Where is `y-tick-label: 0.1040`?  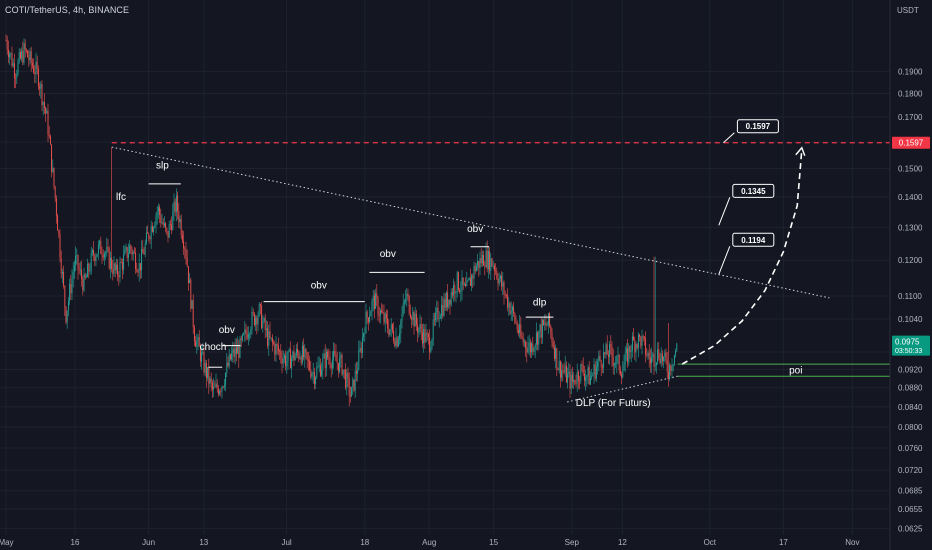 y-tick-label: 0.1040 is located at coordinates (910, 319).